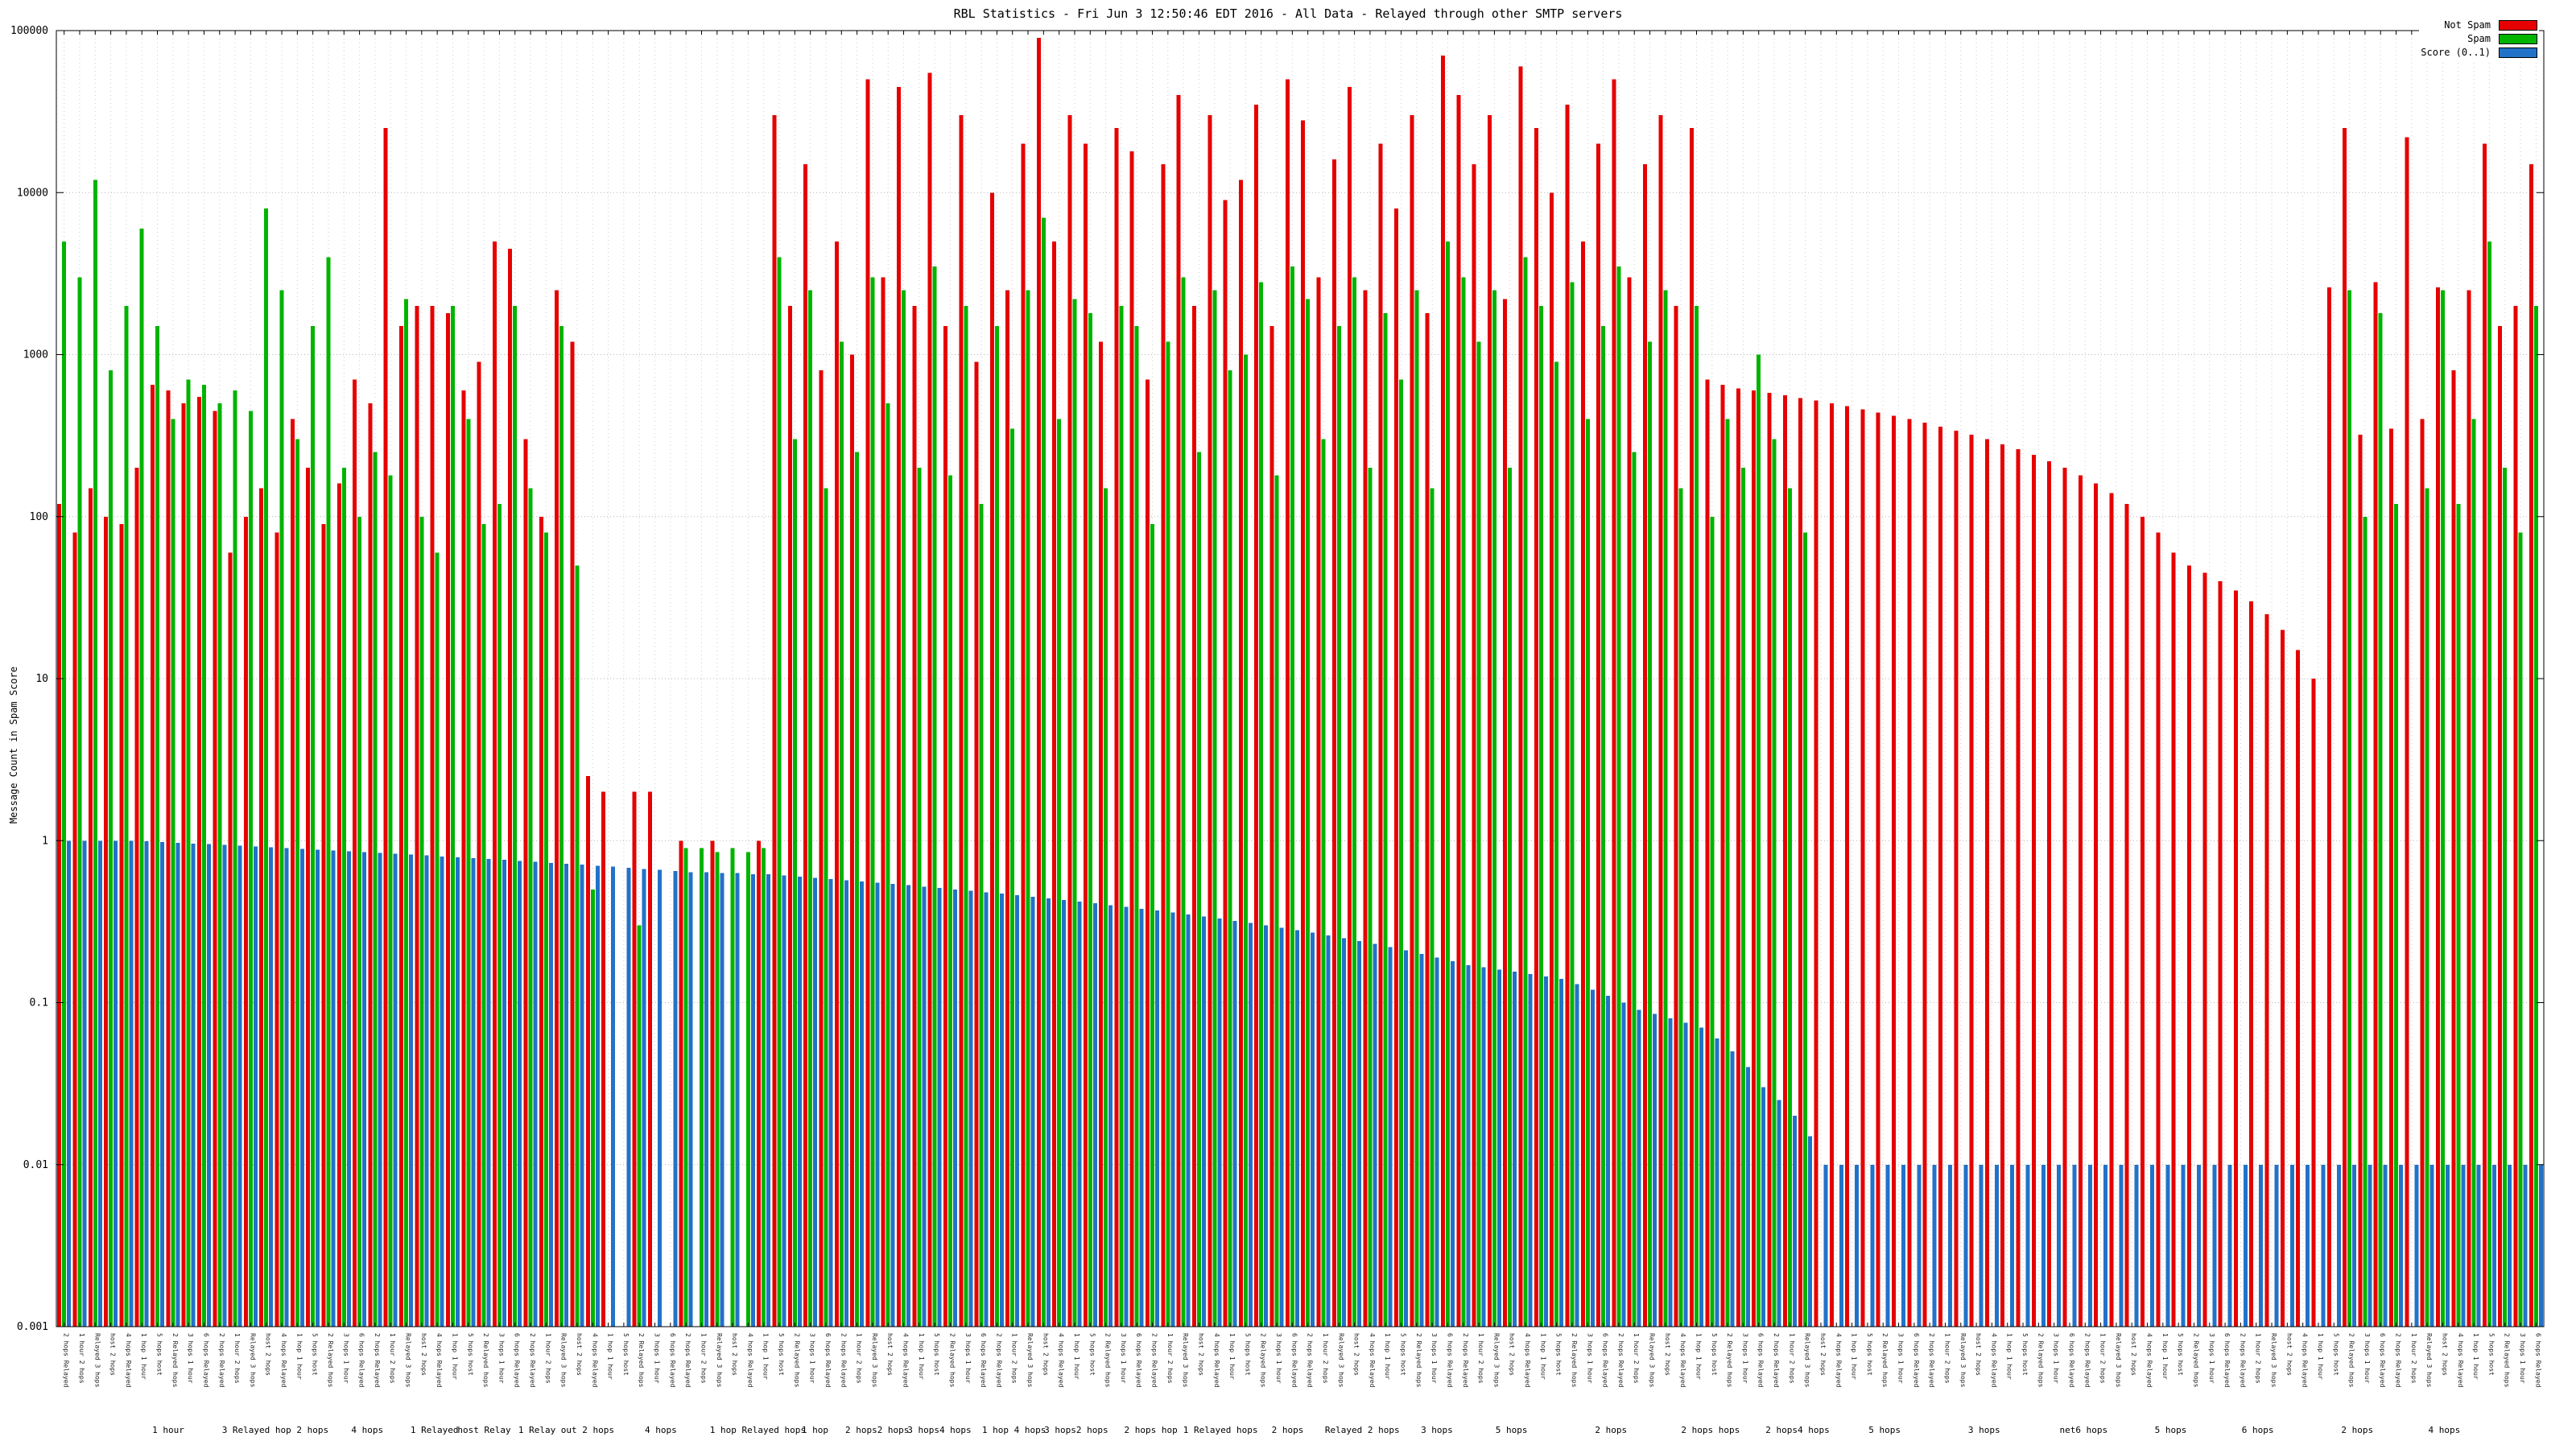  I want to click on legend-item-not-spam: Not Spam, so click(2490, 25).